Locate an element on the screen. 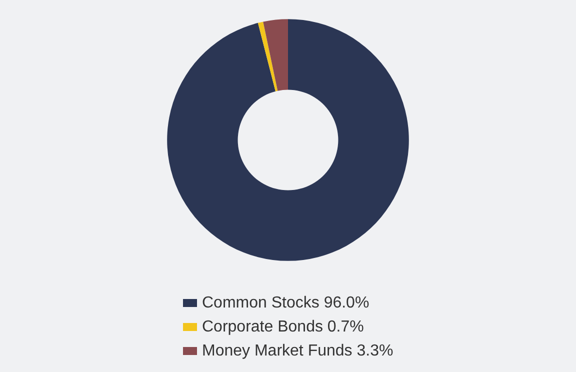 This screenshot has width=576, height=372. legend-label: Money Market Funds 3.3% is located at coordinates (298, 351).